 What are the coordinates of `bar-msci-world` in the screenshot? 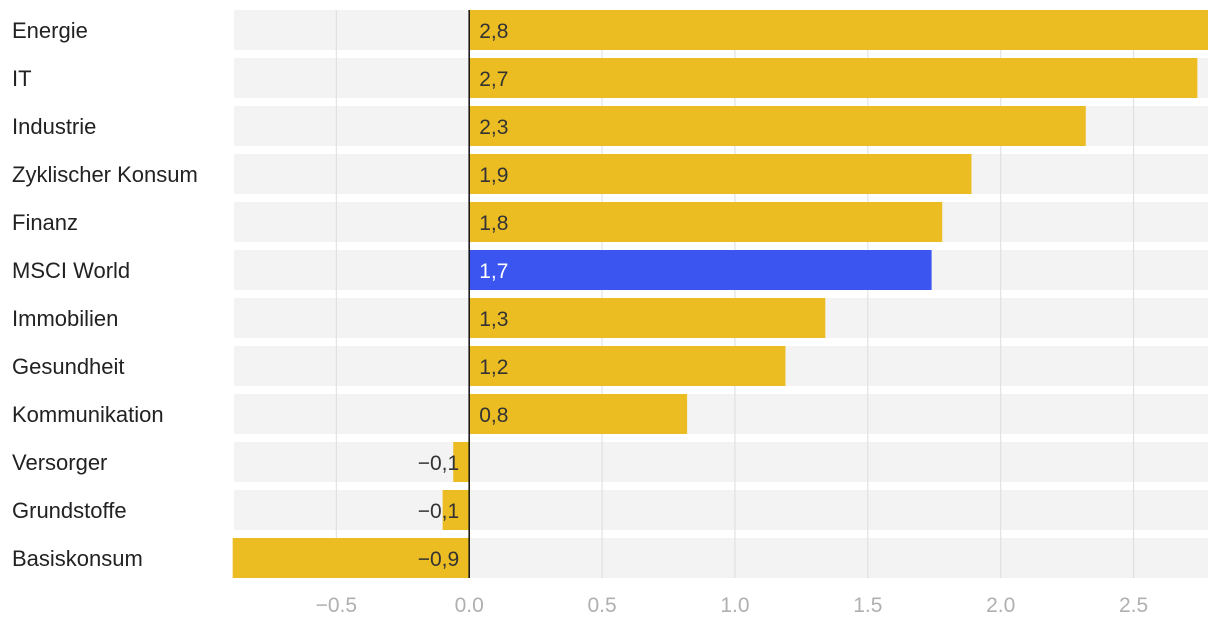 It's located at (700, 270).